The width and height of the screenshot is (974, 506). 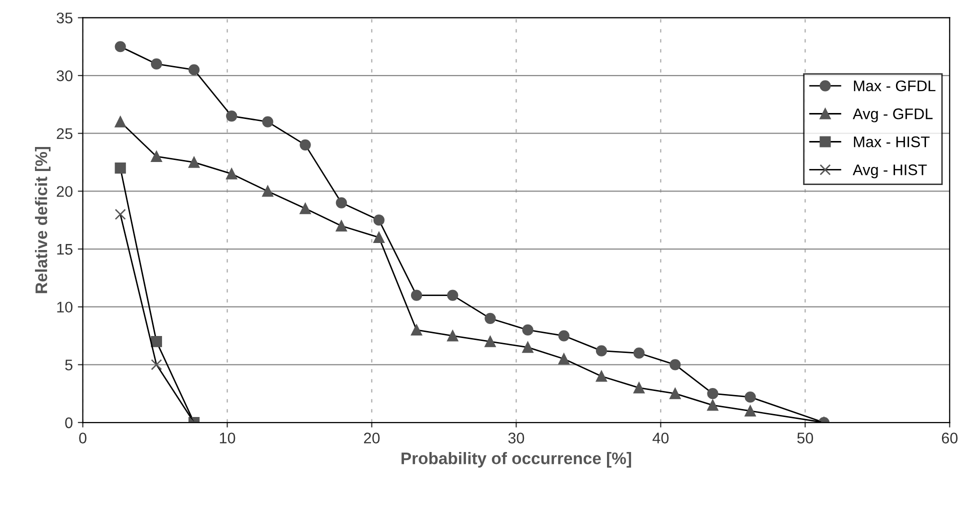 I want to click on legend-label: Max - GFDL, so click(x=895, y=86).